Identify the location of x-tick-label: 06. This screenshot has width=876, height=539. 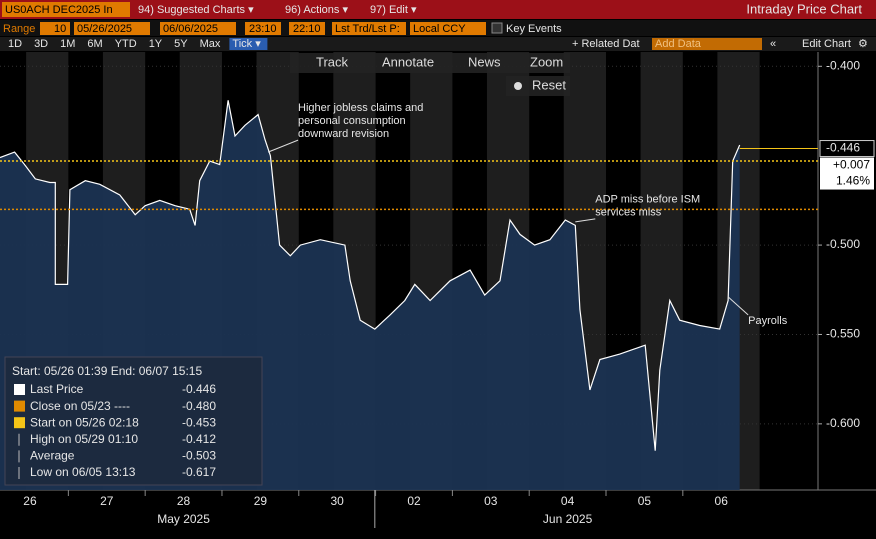
(722, 501).